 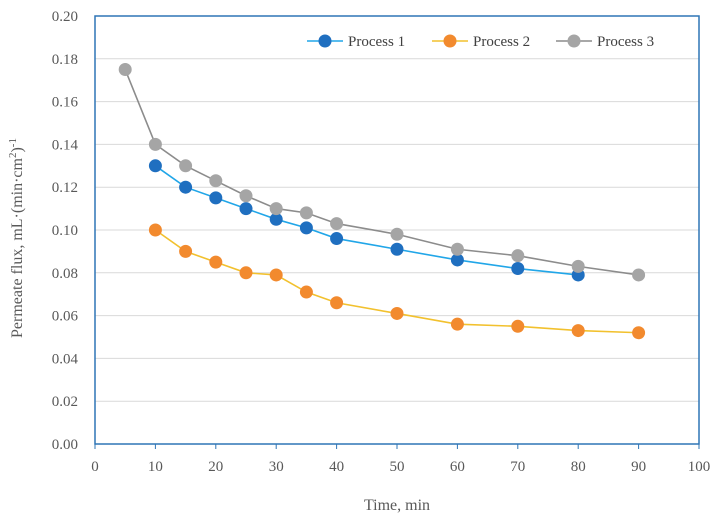 What do you see at coordinates (501, 42) in the screenshot?
I see `legend-label-2: Process 2` at bounding box center [501, 42].